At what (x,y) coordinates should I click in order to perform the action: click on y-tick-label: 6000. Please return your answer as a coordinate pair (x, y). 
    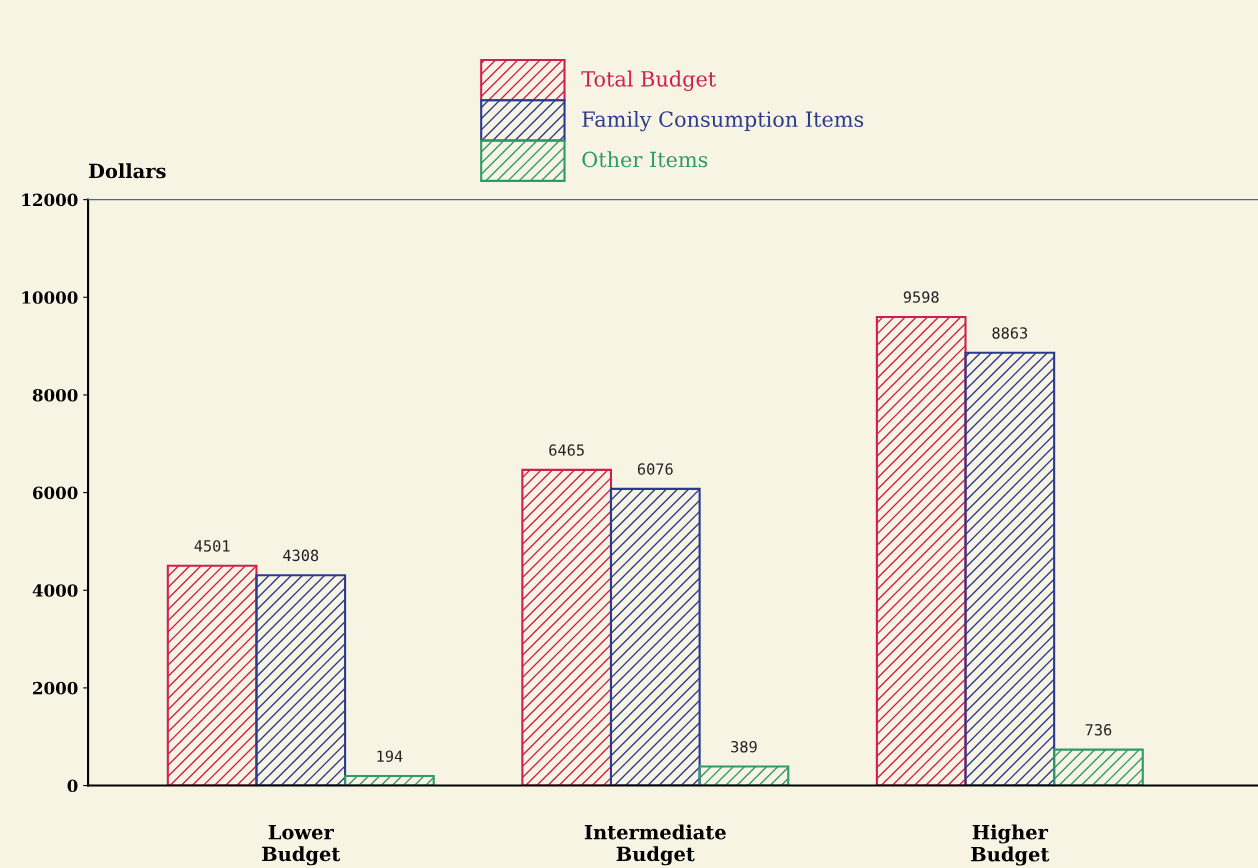
    Looking at the image, I should click on (55, 493).